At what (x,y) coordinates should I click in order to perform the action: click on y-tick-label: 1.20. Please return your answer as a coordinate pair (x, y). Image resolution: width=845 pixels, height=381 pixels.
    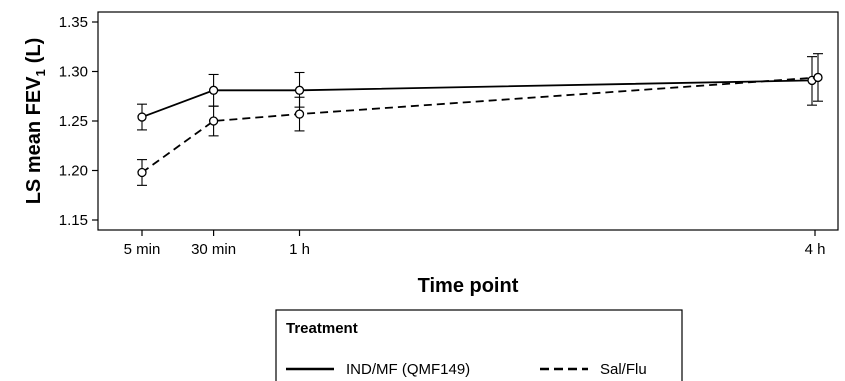
    Looking at the image, I should click on (73, 171).